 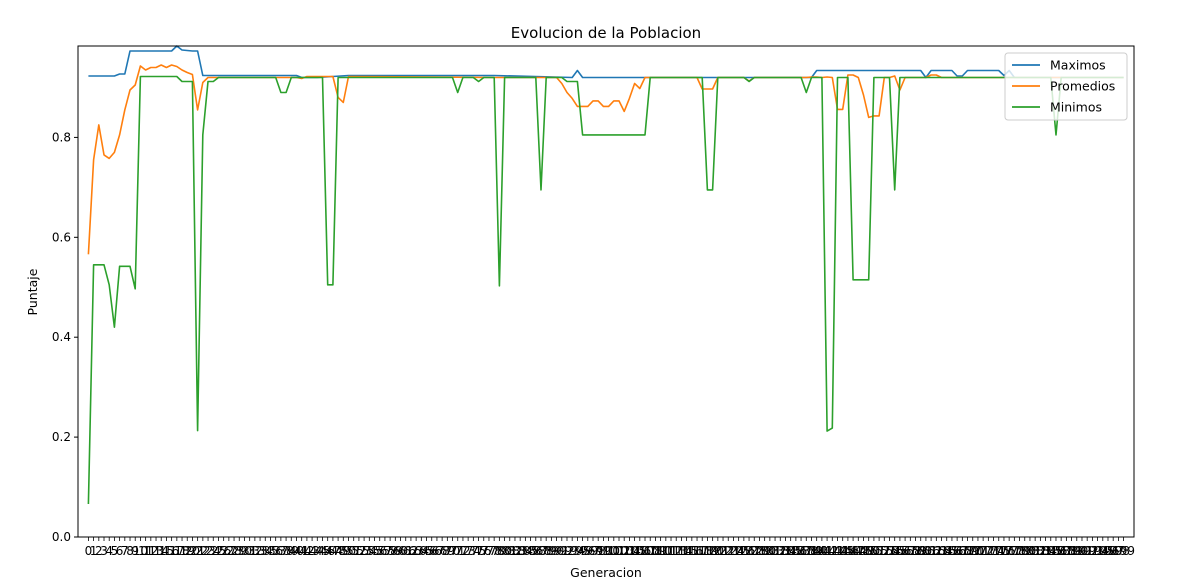 I want to click on x-tick-label: 91, so click(x=561, y=551).